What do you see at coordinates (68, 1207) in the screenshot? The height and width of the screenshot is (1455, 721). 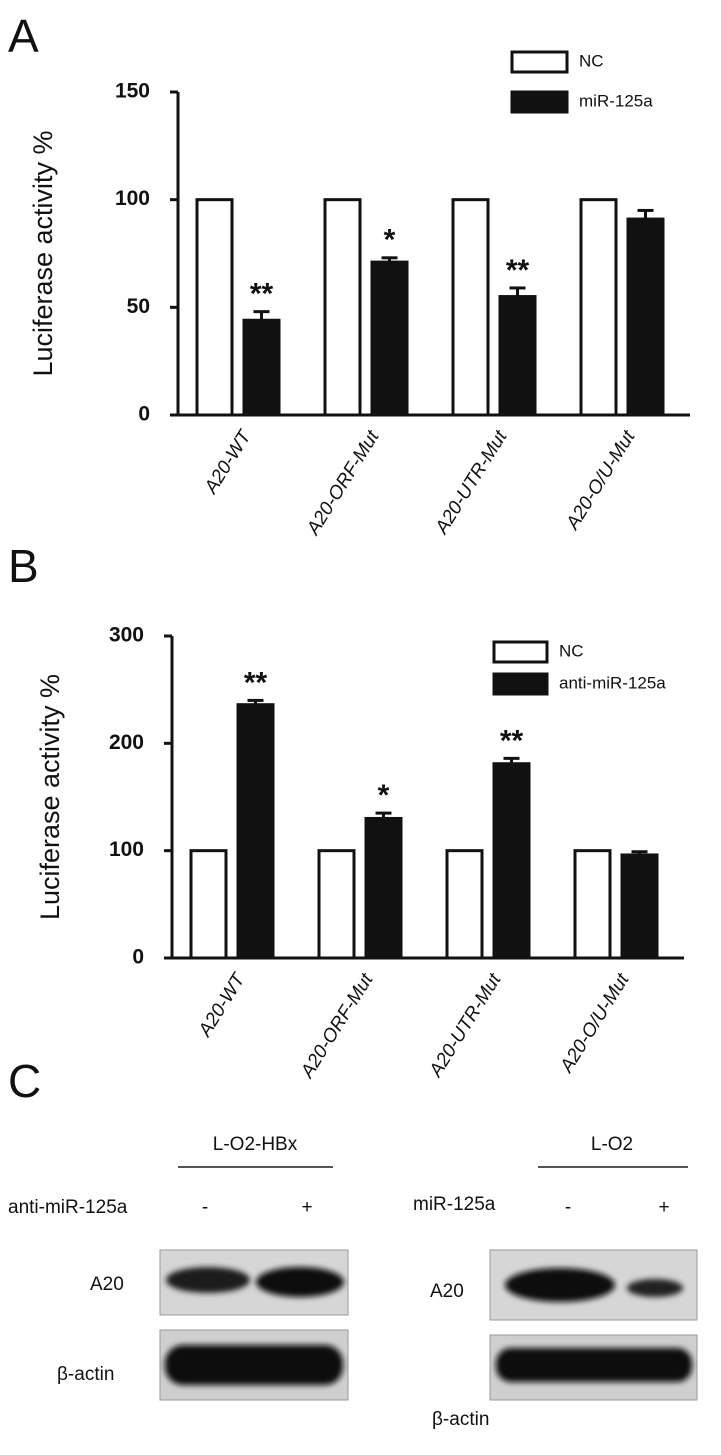 I see `treatment: anti-miR-125a` at bounding box center [68, 1207].